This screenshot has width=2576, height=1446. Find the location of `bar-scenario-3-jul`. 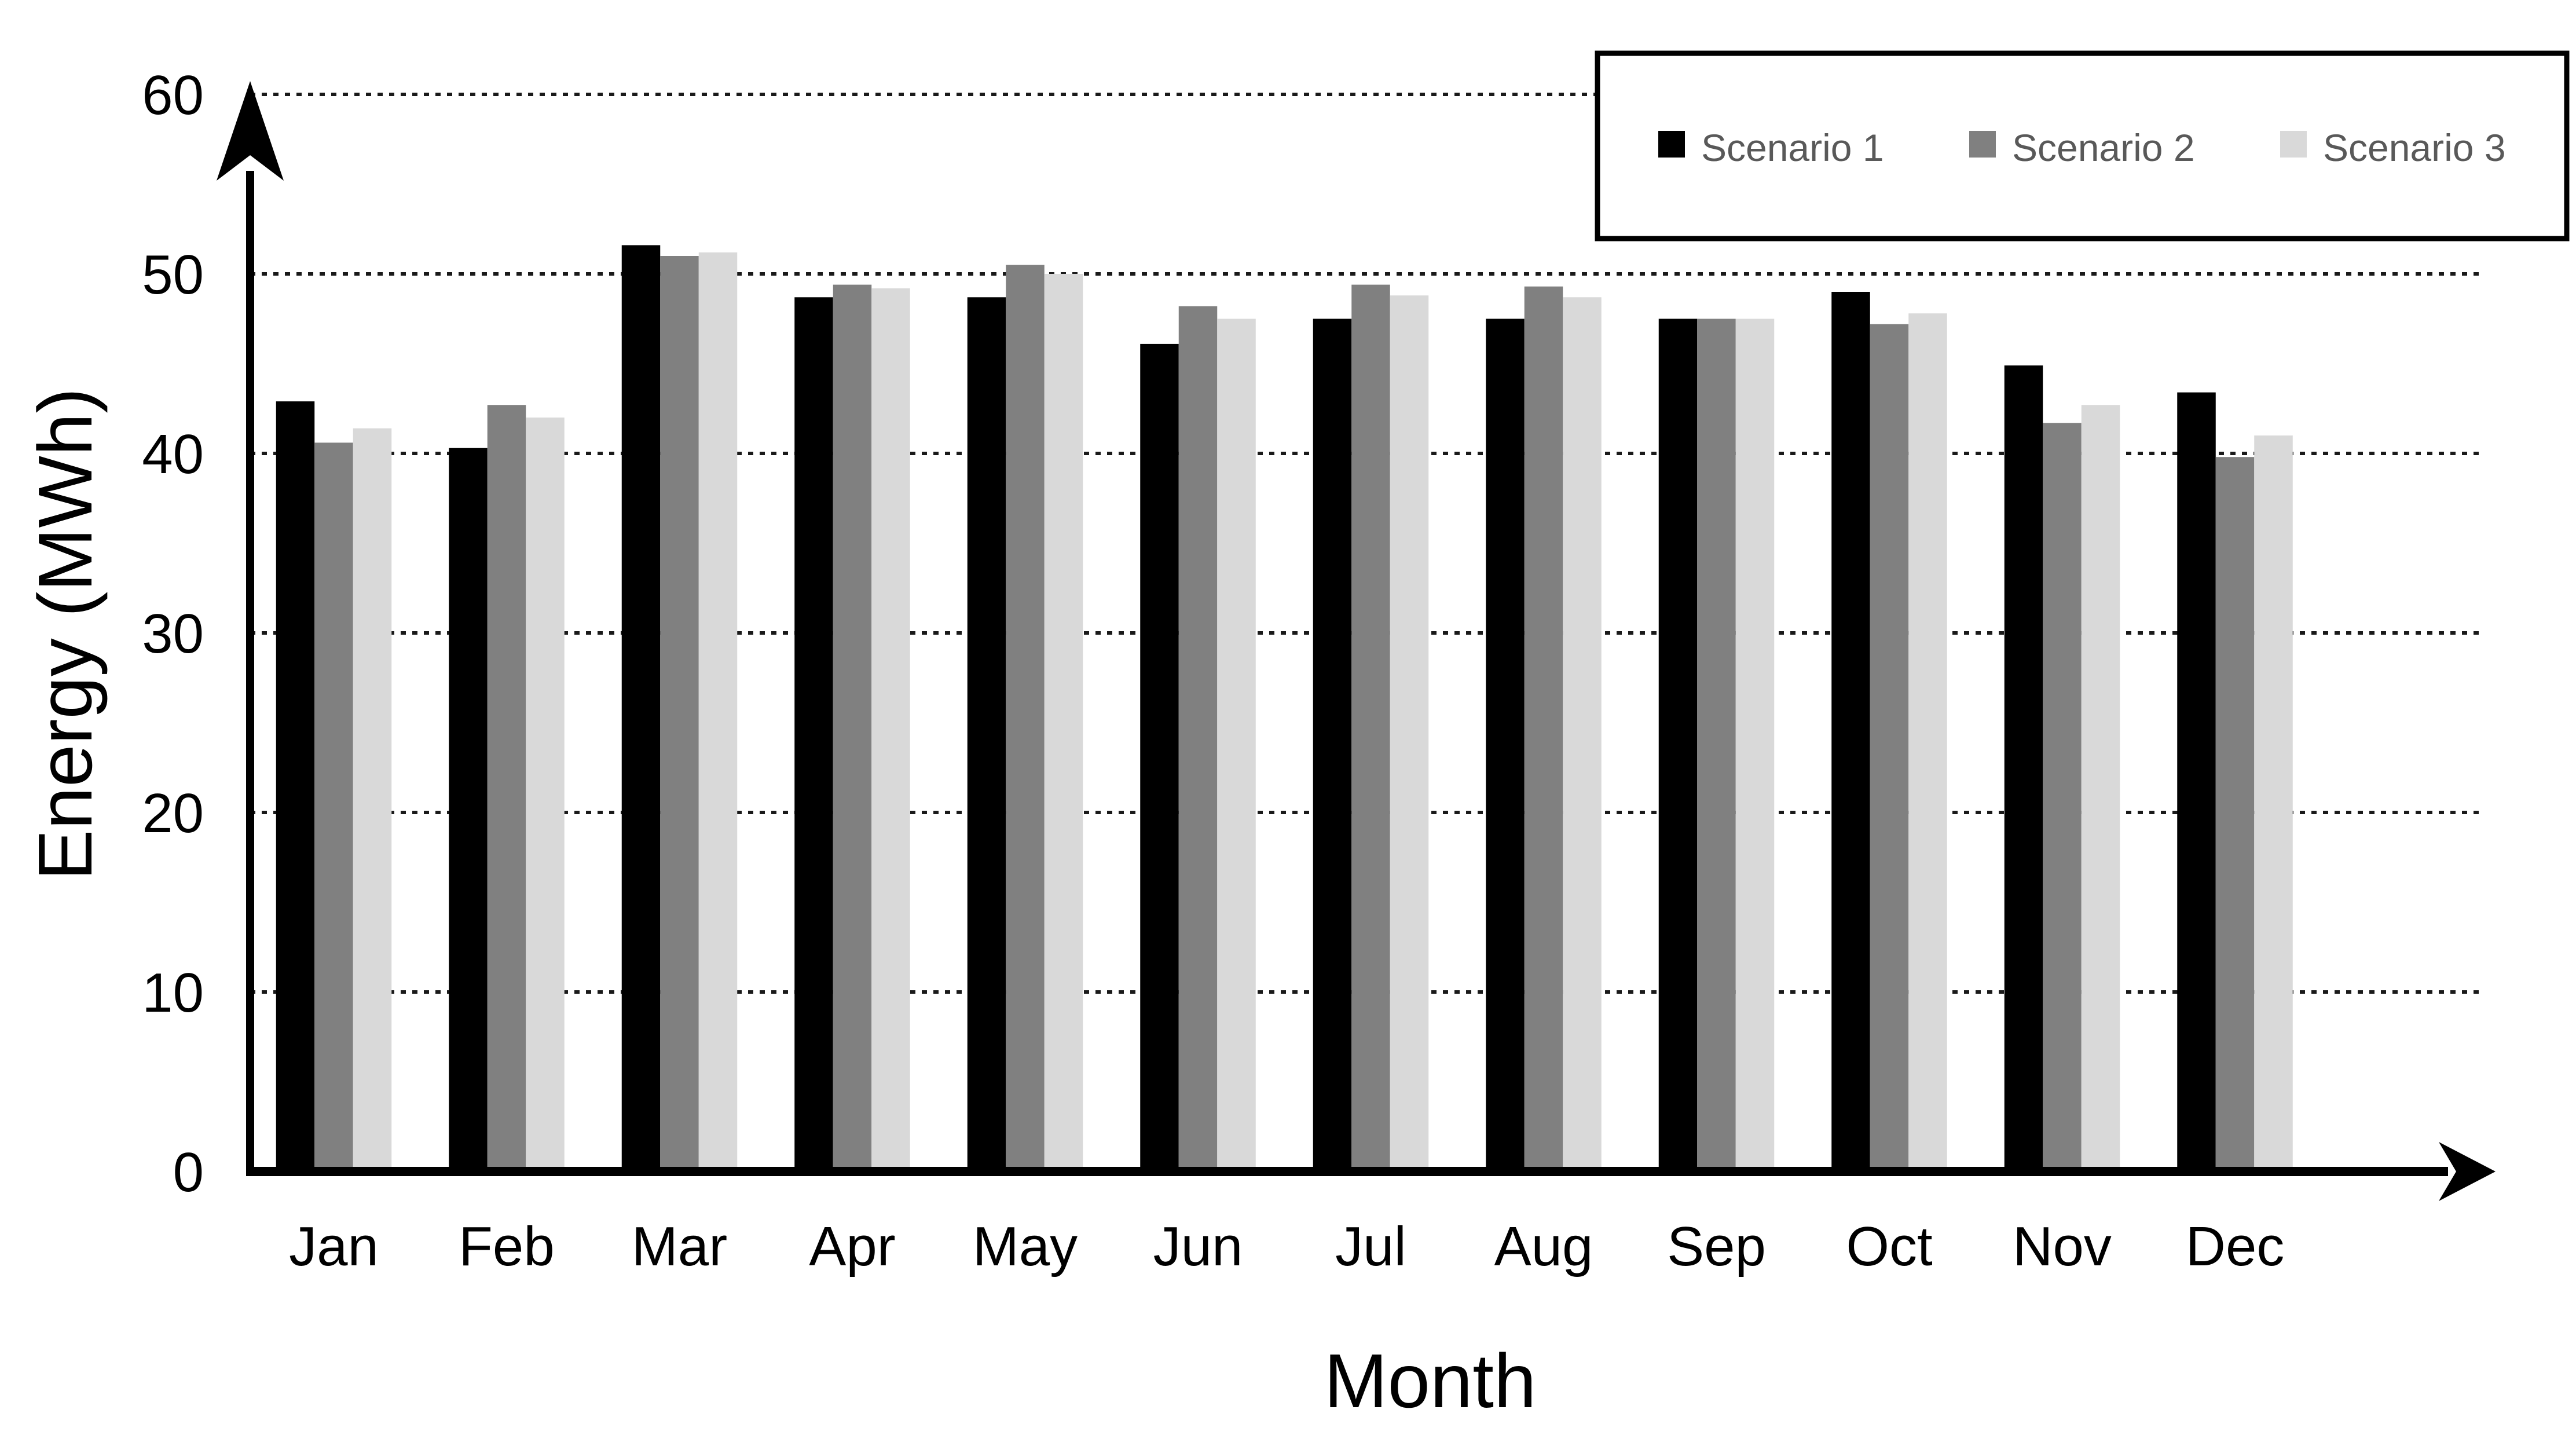

bar-scenario-3-jul is located at coordinates (1409, 733).